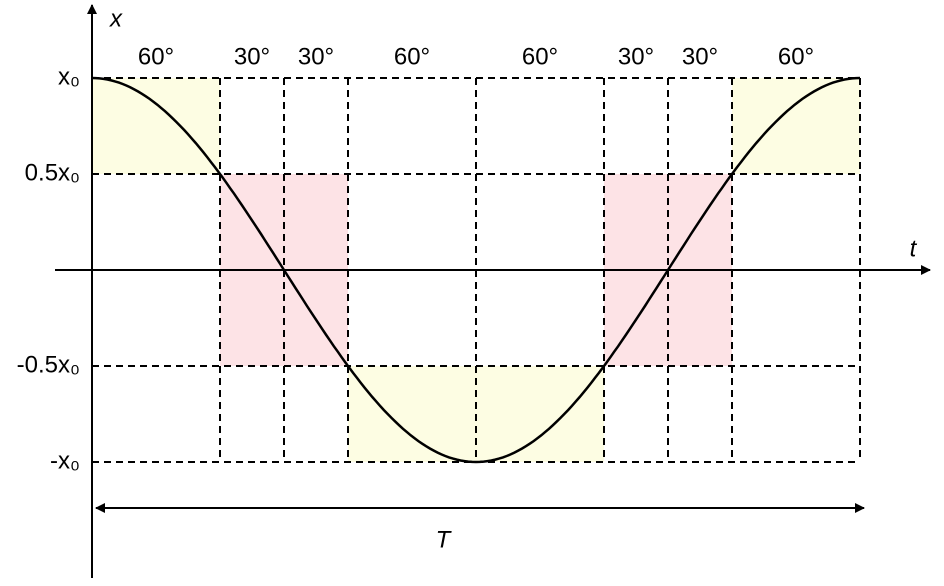  What do you see at coordinates (69, 76) in the screenshot?
I see `y-label: x₀` at bounding box center [69, 76].